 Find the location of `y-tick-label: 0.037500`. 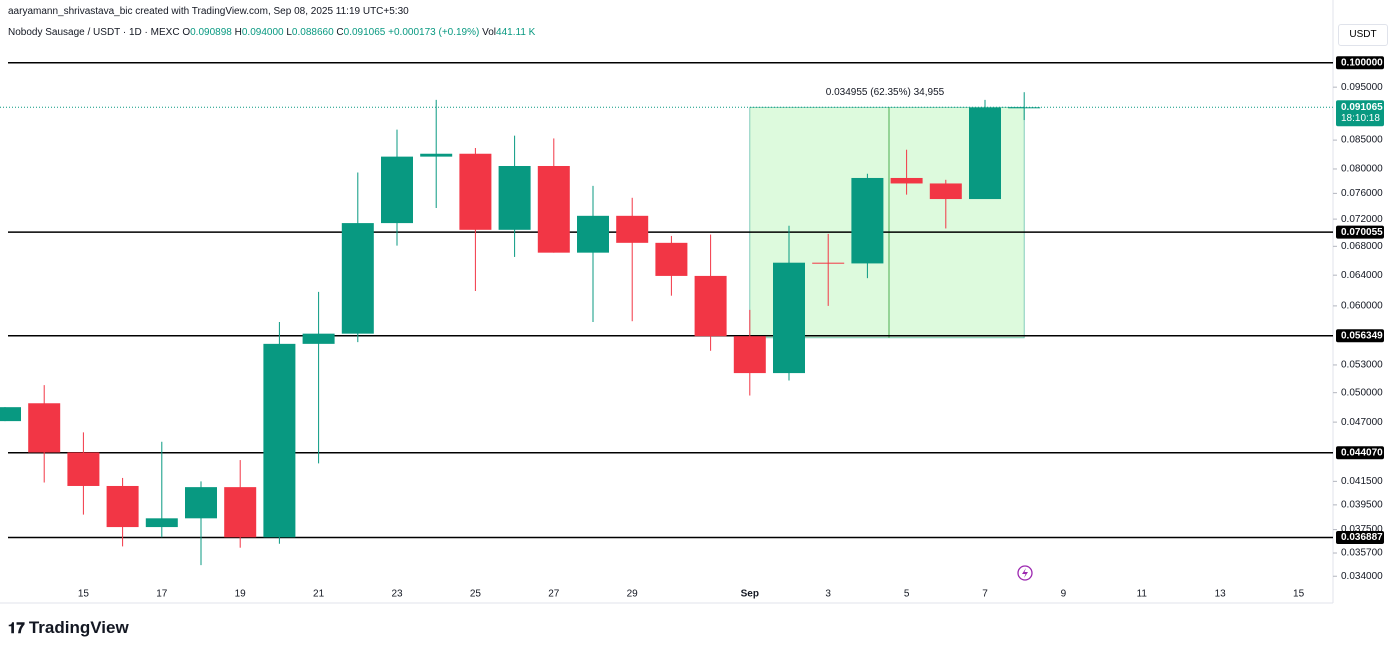

y-tick-label: 0.037500 is located at coordinates (1362, 529).